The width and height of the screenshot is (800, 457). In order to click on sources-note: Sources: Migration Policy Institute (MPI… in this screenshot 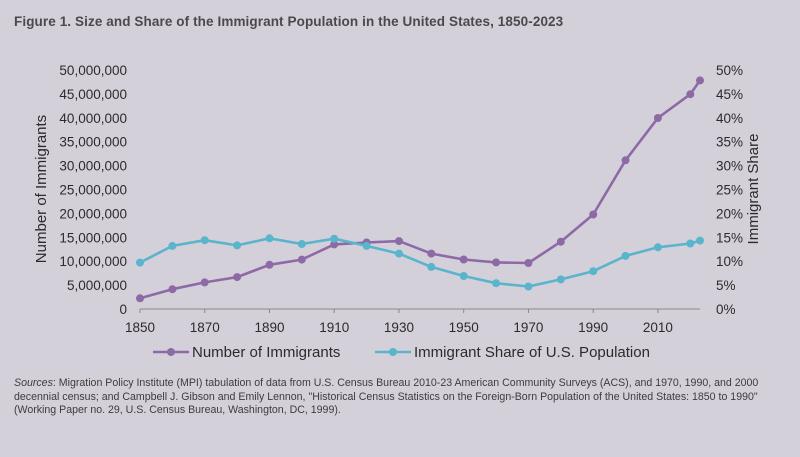, I will do `click(400, 397)`.